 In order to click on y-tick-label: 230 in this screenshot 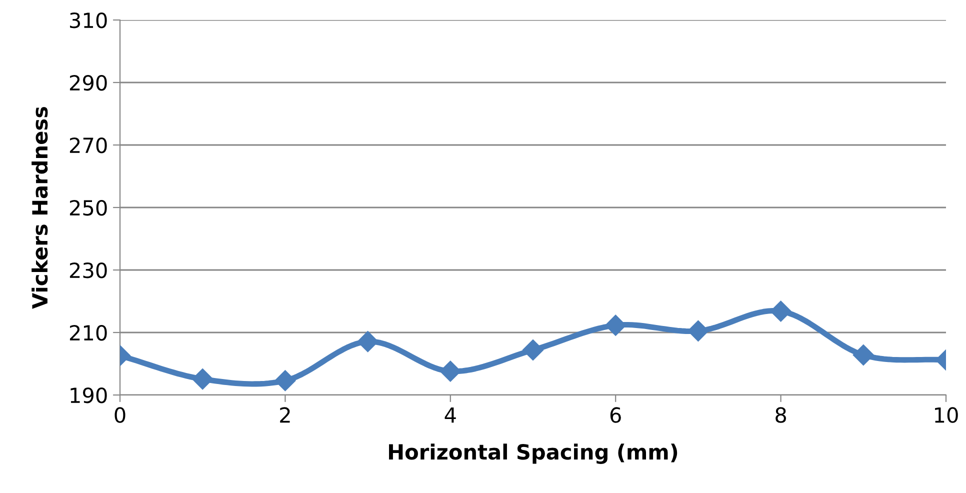, I will do `click(88, 270)`.